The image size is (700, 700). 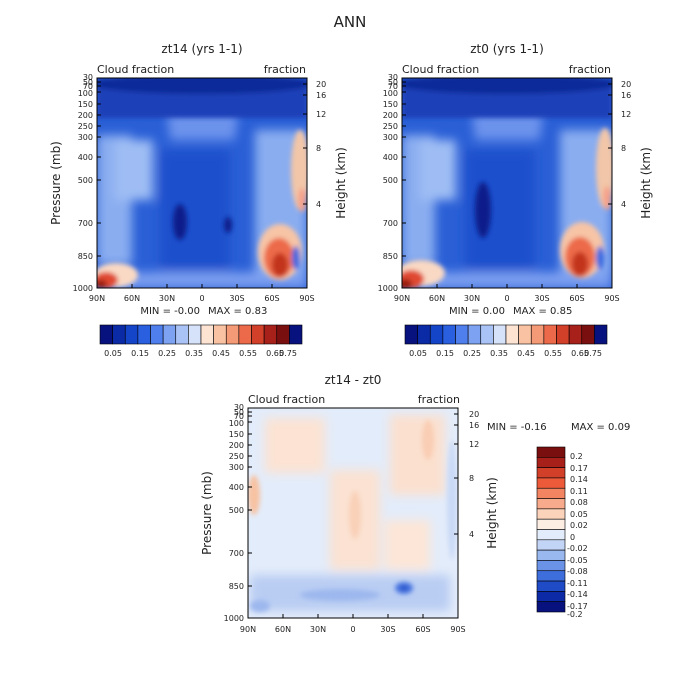 I want to click on y2-tick-label: 16, so click(x=466, y=425).